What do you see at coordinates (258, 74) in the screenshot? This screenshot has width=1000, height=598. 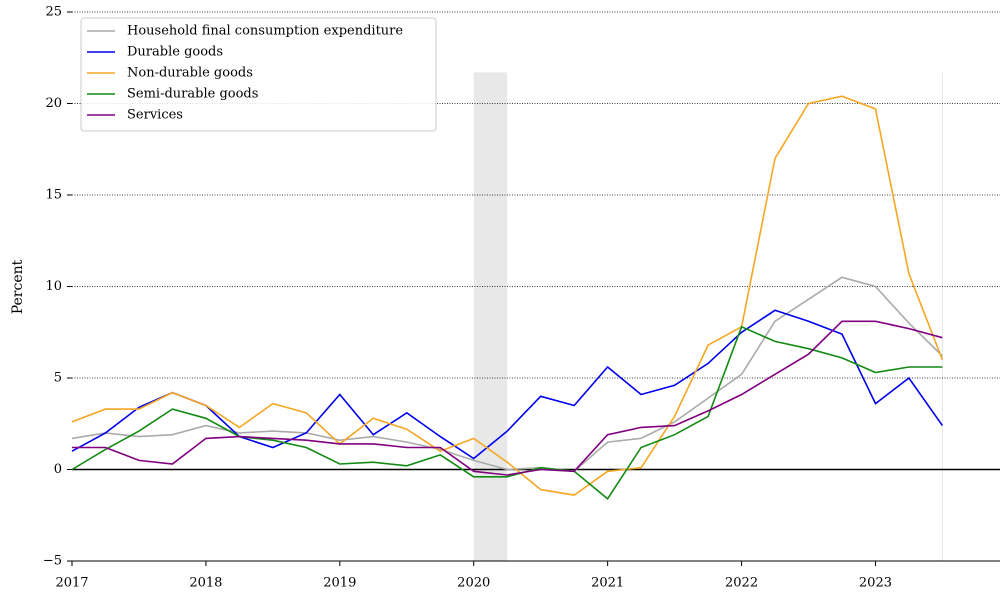 I see `legend-box` at bounding box center [258, 74].